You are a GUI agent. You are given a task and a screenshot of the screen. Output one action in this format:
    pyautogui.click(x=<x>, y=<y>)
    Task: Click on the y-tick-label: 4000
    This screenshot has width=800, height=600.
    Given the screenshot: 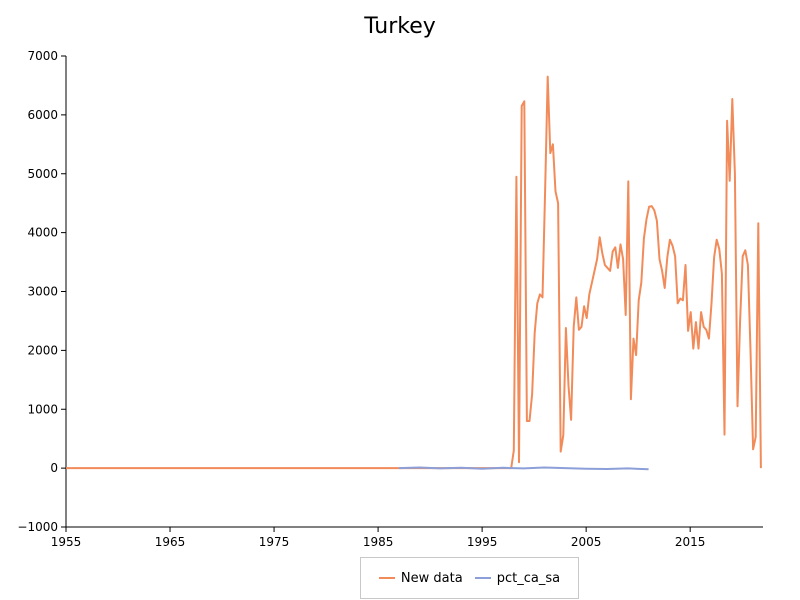 What is the action you would take?
    pyautogui.click(x=42, y=233)
    